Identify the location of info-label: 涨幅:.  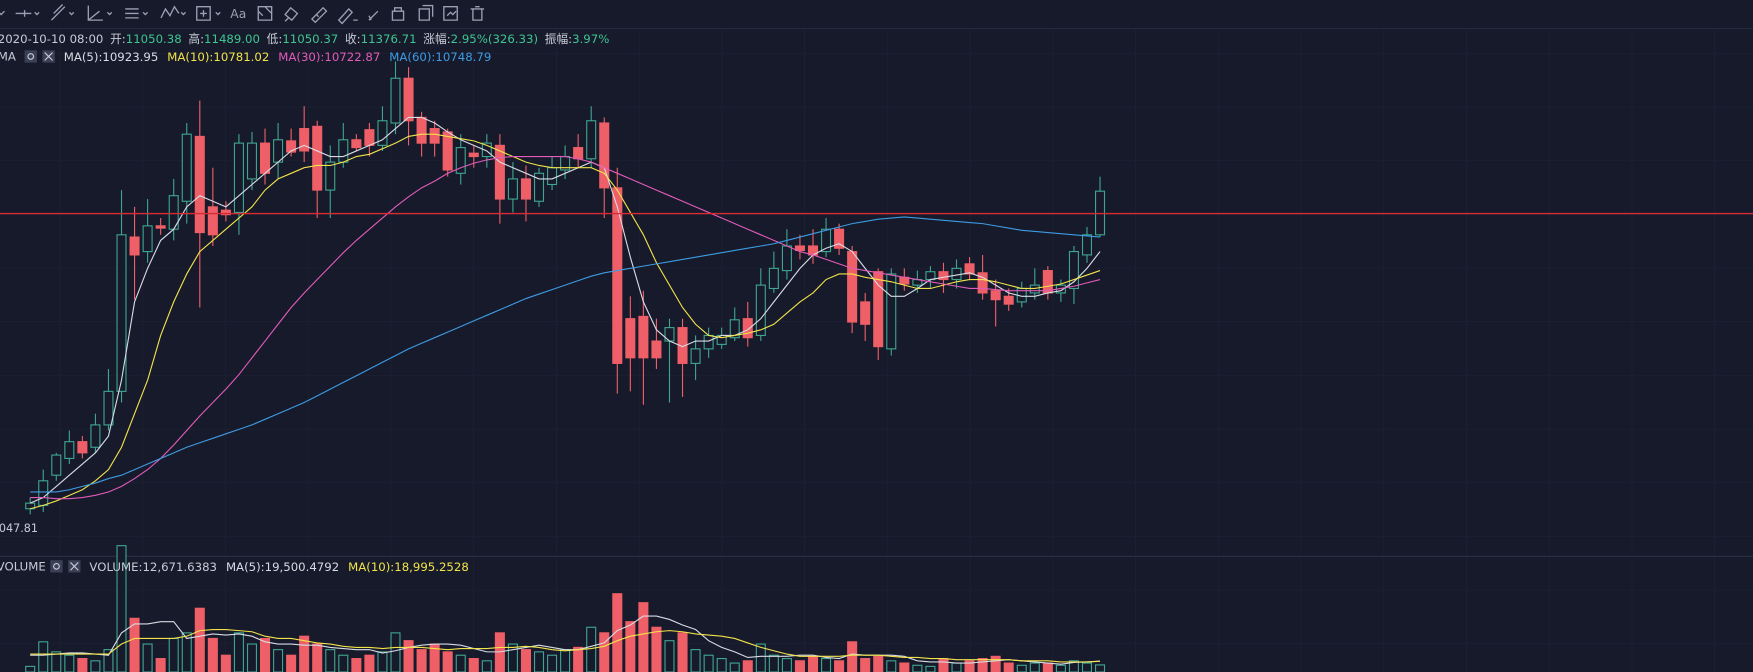
(436, 39).